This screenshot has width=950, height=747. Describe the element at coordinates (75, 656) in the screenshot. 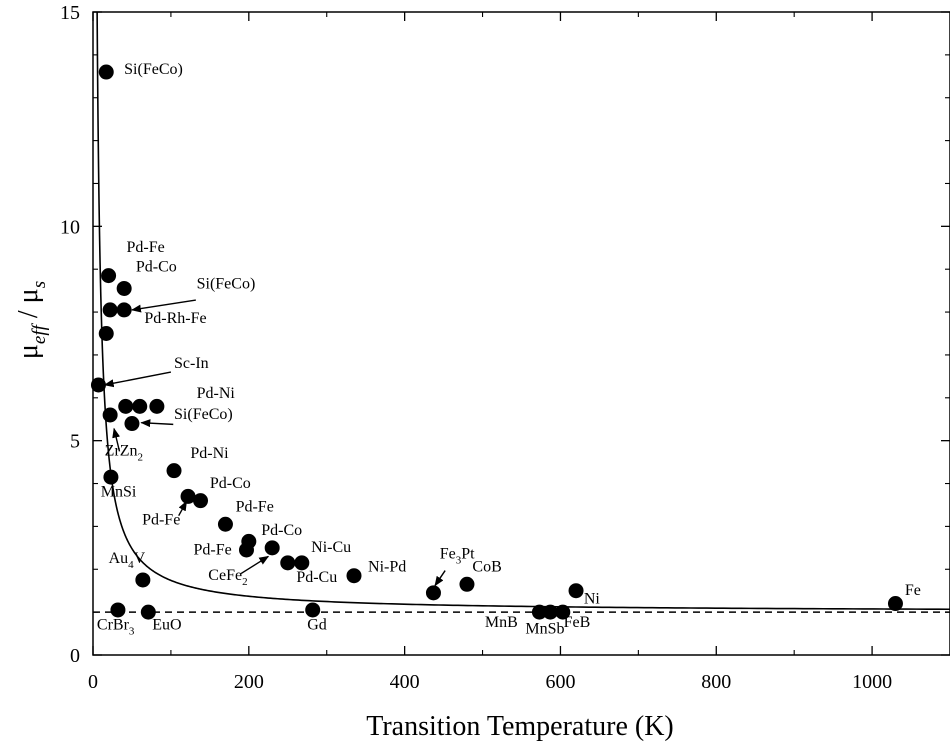

I see `y-tick-label: 0` at that location.